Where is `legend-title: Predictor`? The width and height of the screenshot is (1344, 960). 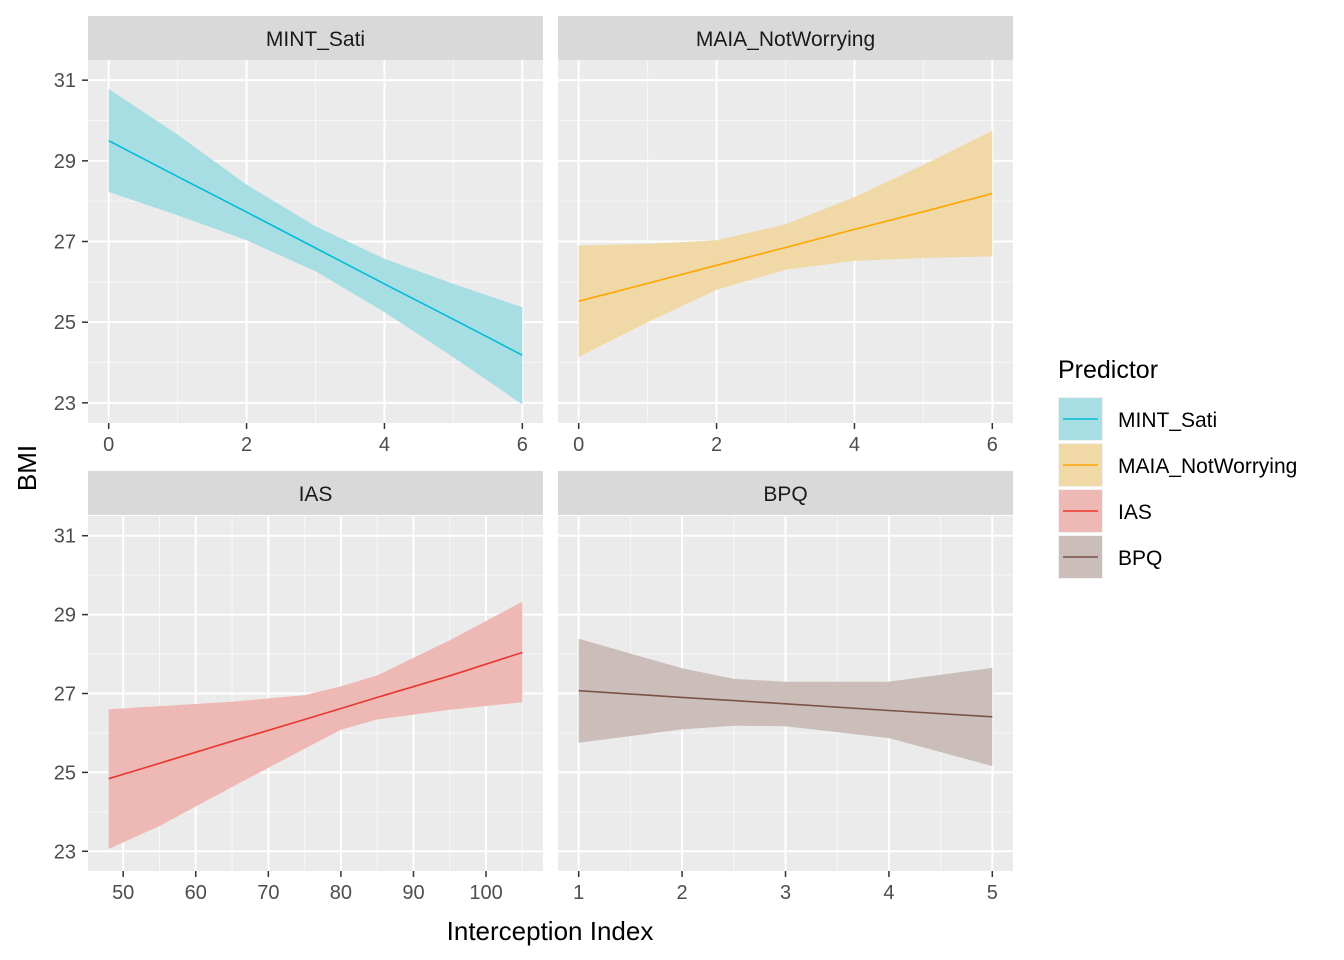
legend-title: Predictor is located at coordinates (1108, 370).